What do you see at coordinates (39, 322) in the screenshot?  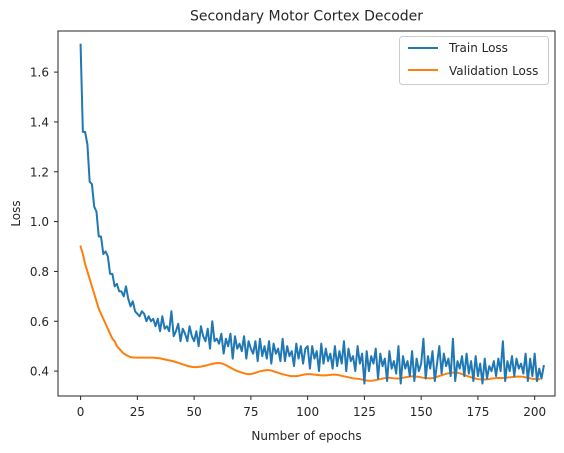 I see `y-tick-label: 0.6` at bounding box center [39, 322].